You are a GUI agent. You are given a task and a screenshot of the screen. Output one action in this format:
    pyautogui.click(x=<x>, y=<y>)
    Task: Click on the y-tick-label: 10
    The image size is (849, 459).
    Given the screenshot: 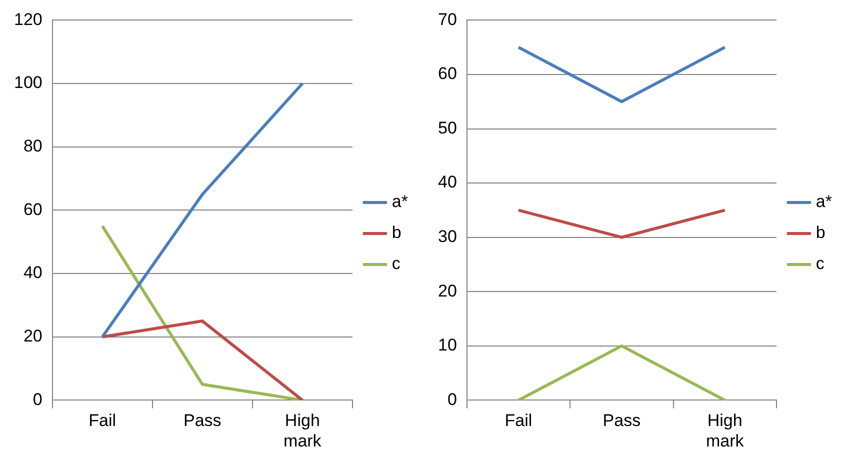 What is the action you would take?
    pyautogui.click(x=447, y=345)
    